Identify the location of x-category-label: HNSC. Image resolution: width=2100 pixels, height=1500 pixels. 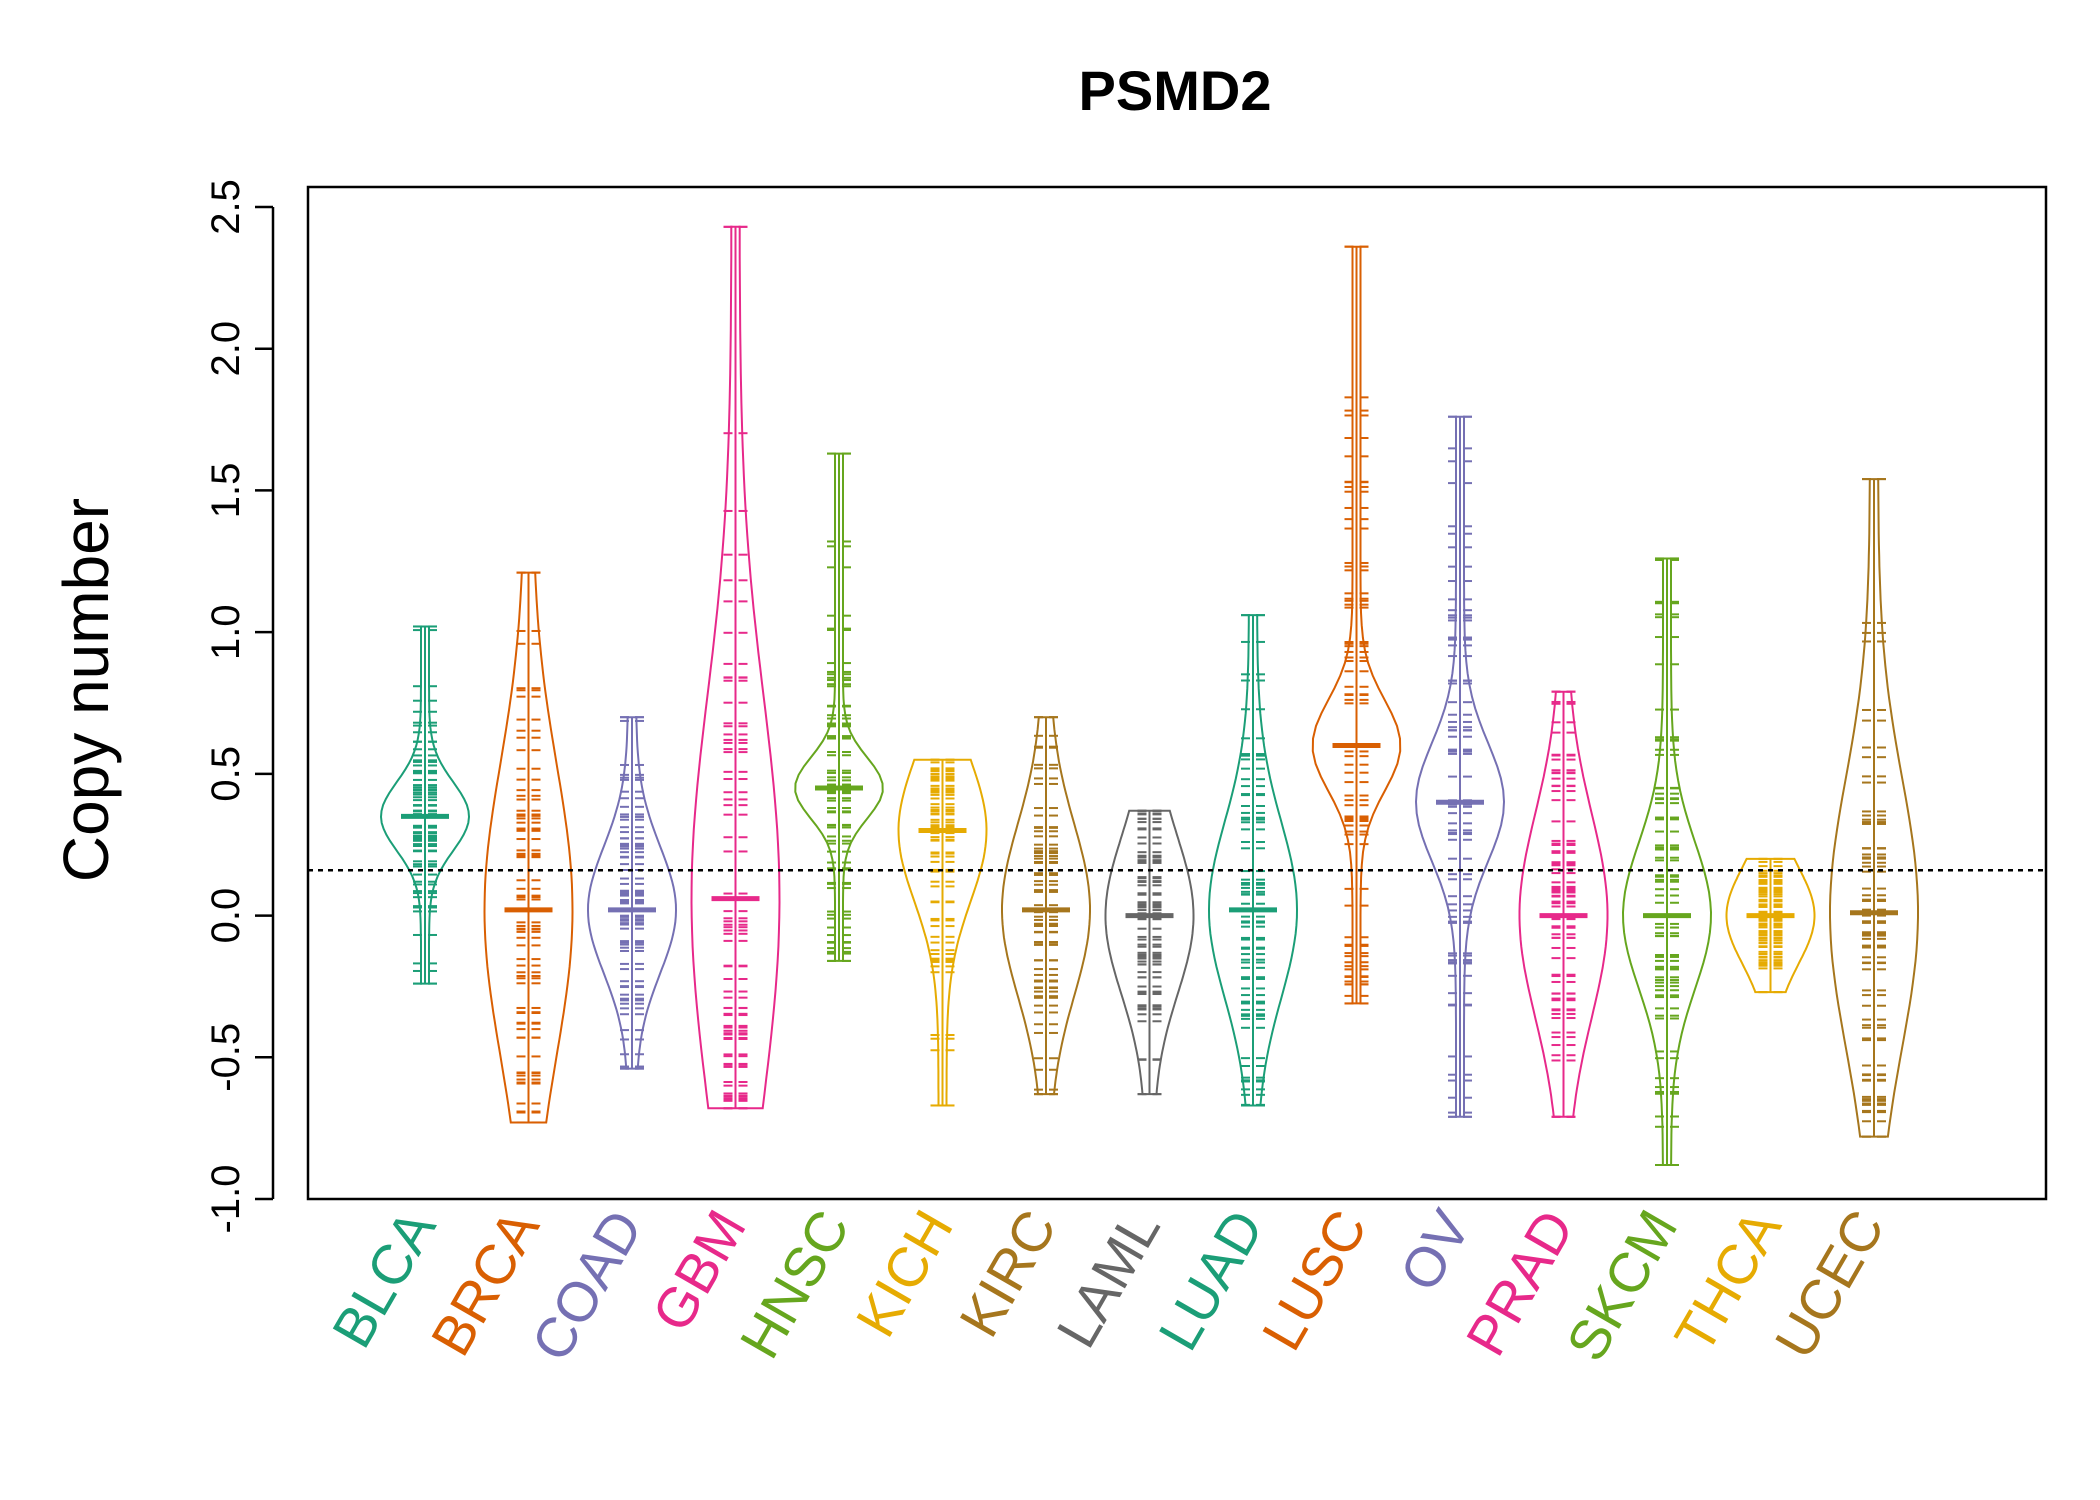
(794, 1284).